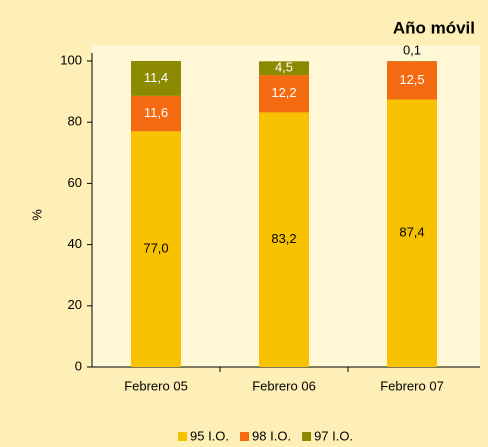 Image resolution: width=488 pixels, height=447 pixels. What do you see at coordinates (333, 435) in the screenshot?
I see `legend-label: 97 I.O.` at bounding box center [333, 435].